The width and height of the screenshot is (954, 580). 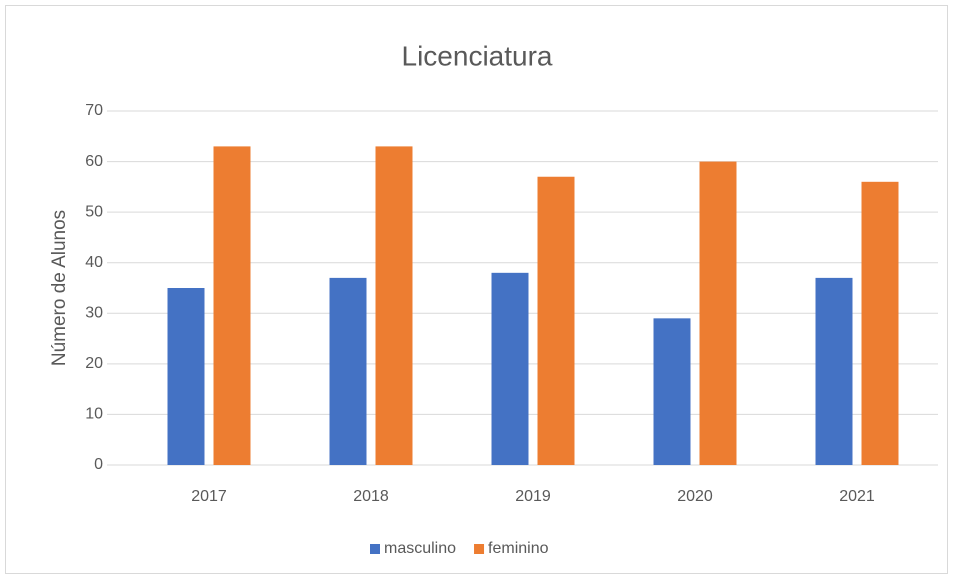 I want to click on y-tick-label: 10, so click(x=94, y=414).